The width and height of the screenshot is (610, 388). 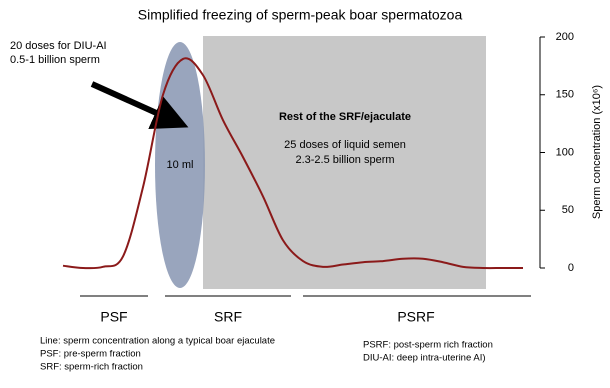 What do you see at coordinates (415, 317) in the screenshot?
I see `segment-label: PSRF` at bounding box center [415, 317].